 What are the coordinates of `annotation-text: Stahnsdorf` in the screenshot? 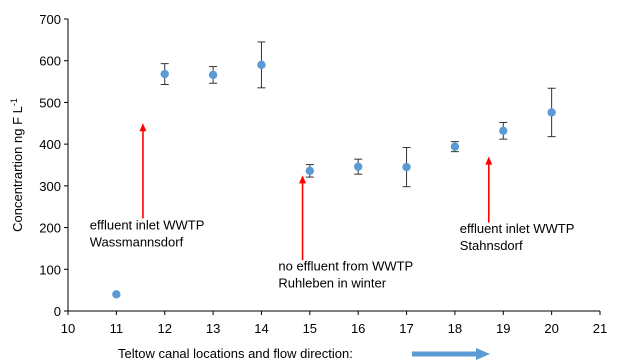 It's located at (491, 245).